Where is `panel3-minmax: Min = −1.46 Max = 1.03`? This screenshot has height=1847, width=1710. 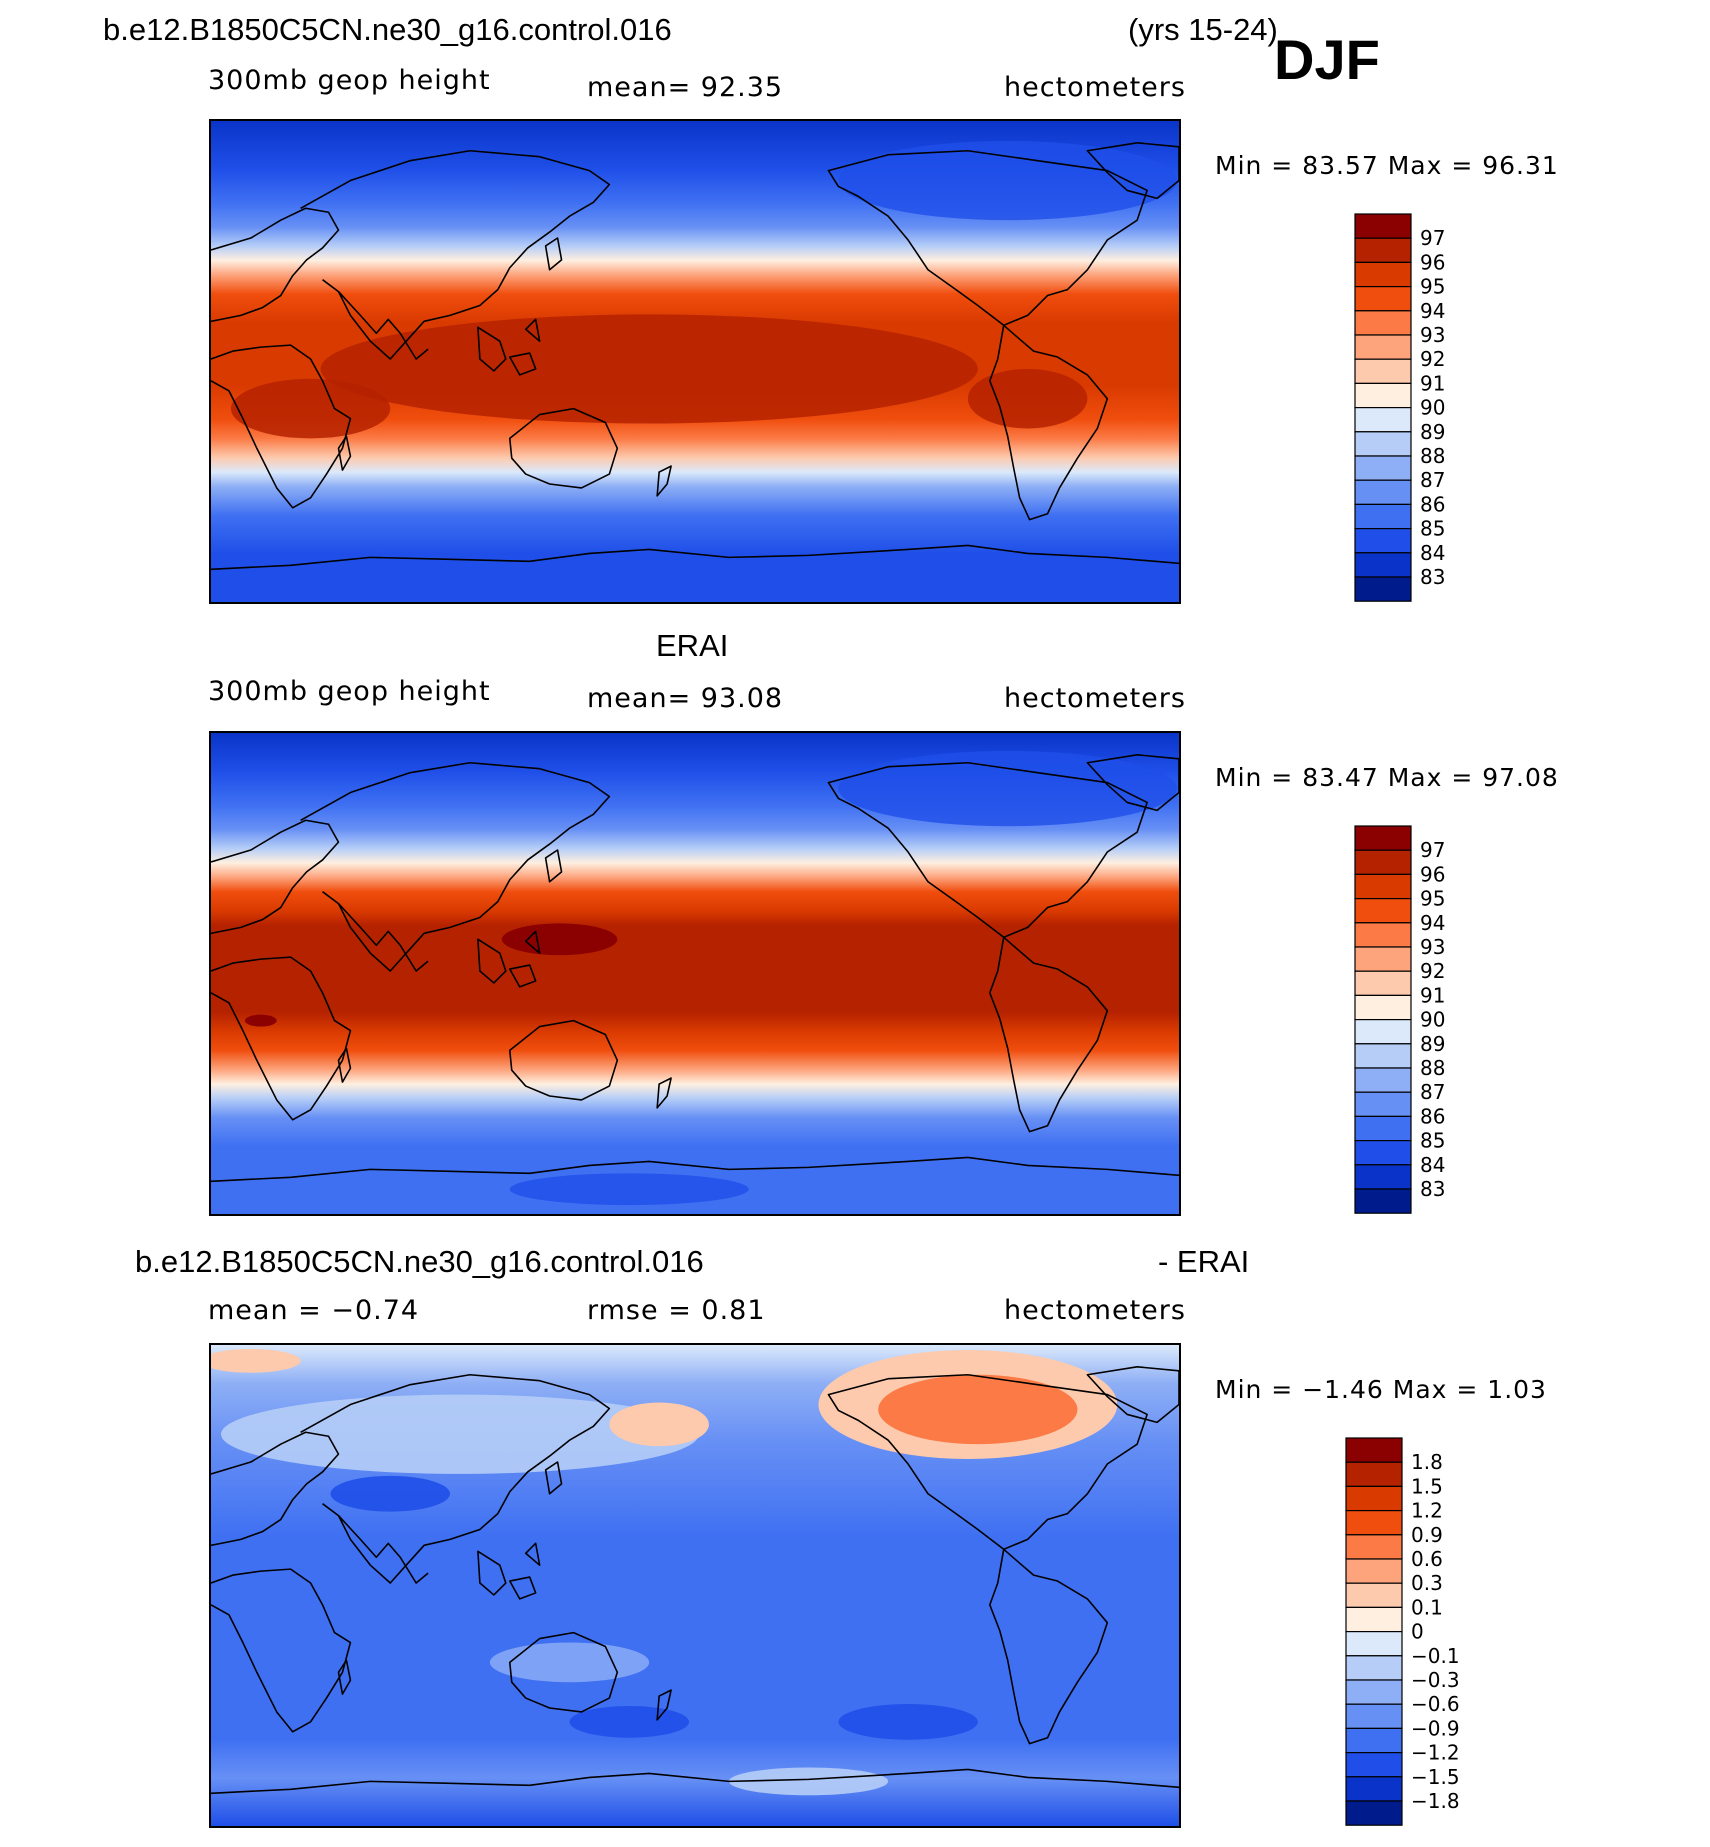
panel3-minmax: Min = −1.46 Max = 1.03 is located at coordinates (1381, 1389).